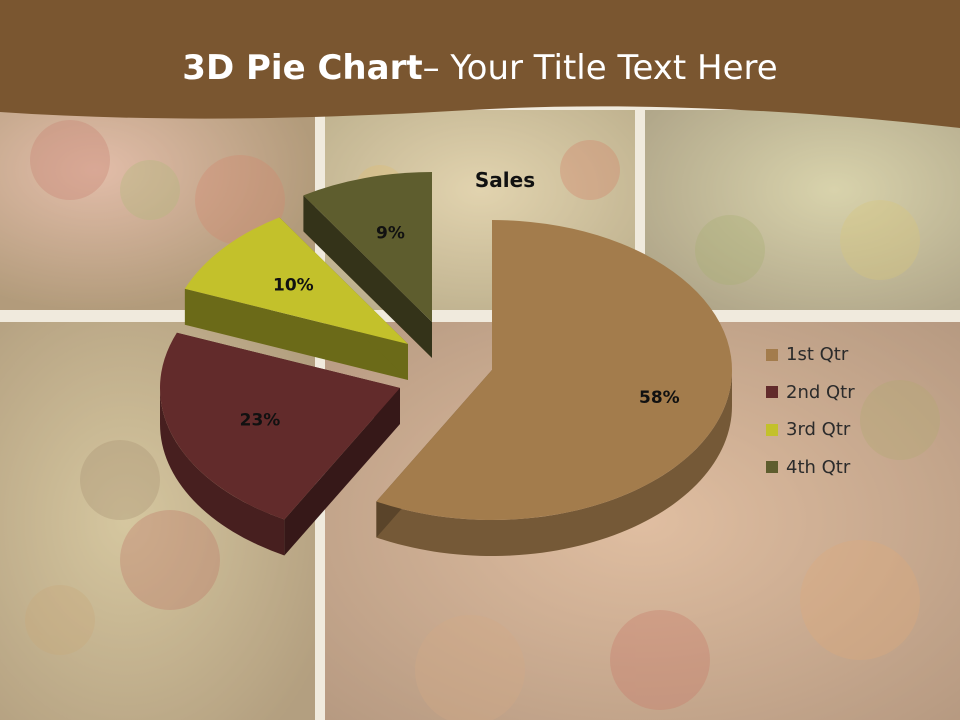  Describe the element at coordinates (802, 210) in the screenshot. I see `photo-tile` at that location.